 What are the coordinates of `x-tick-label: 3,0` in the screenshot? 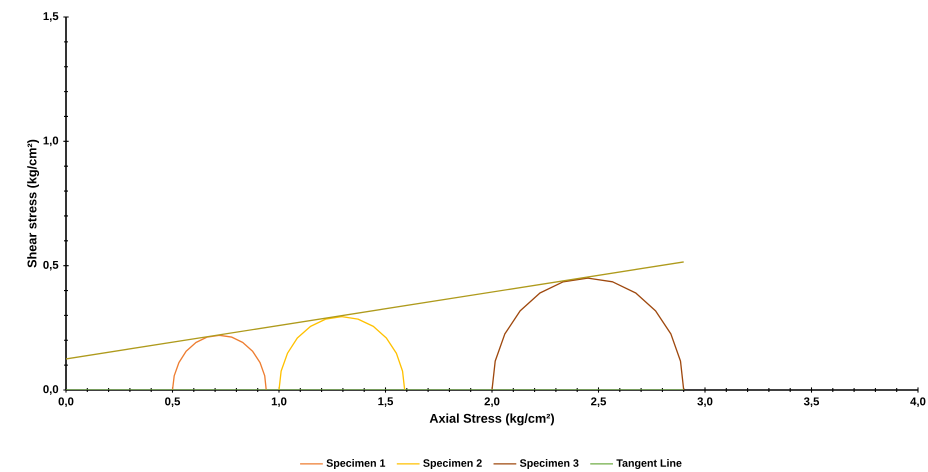 It's located at (704, 402).